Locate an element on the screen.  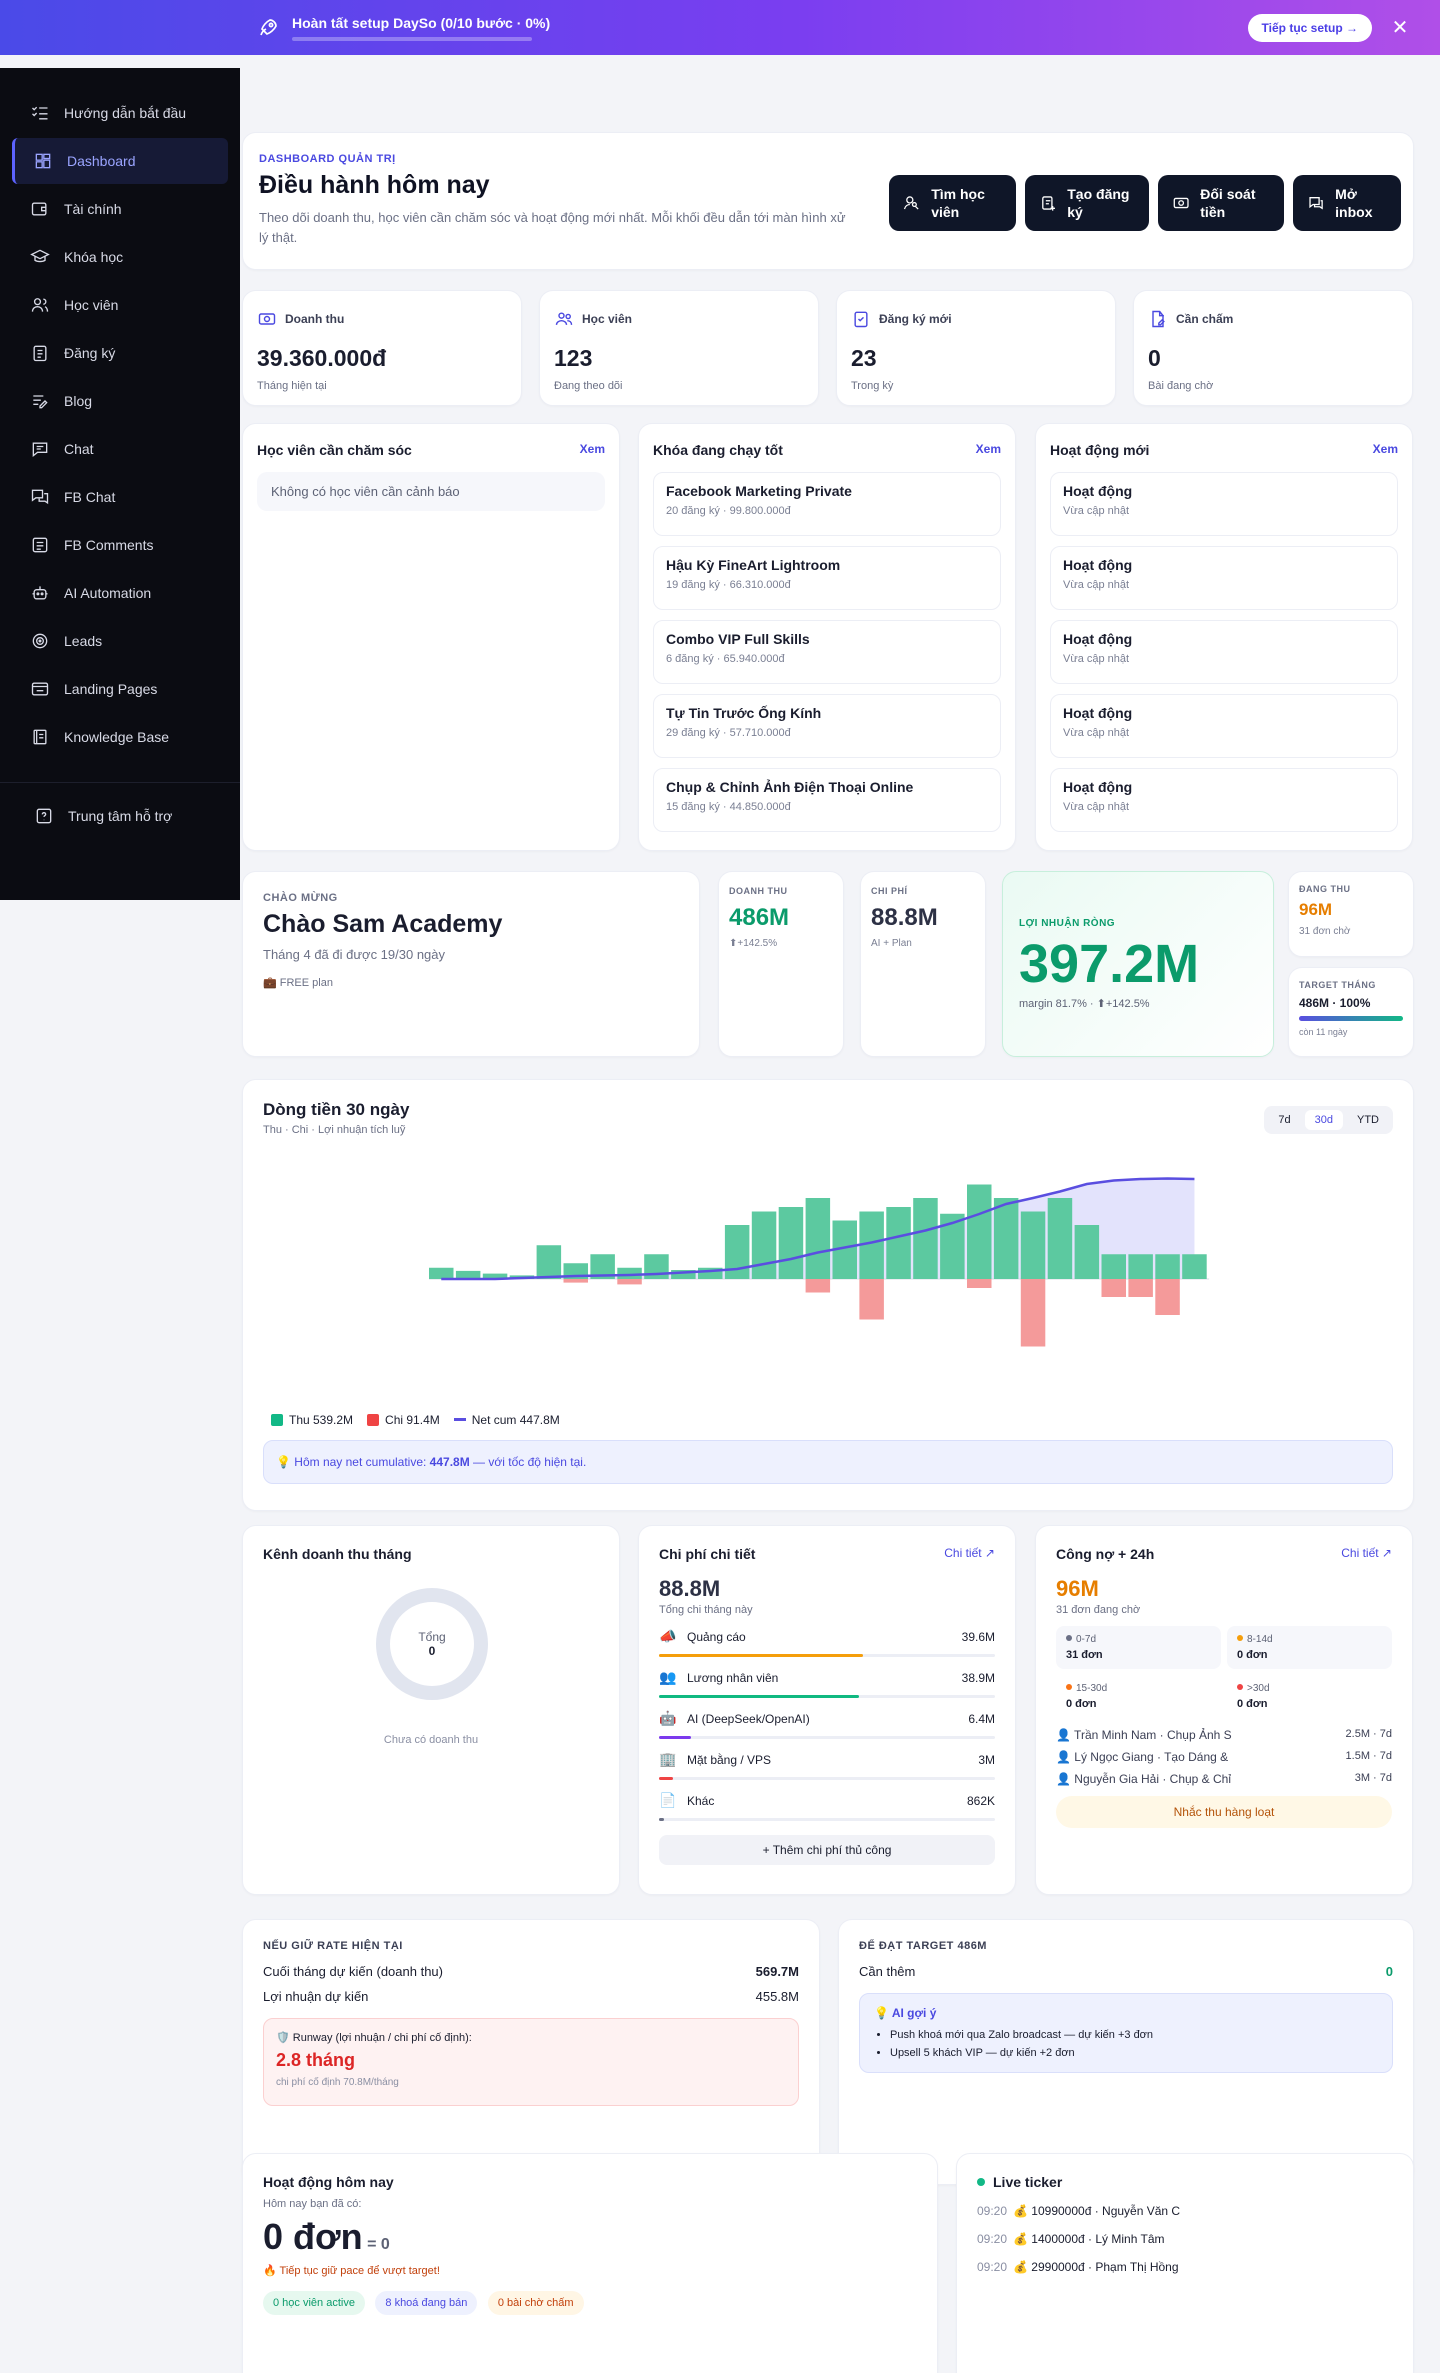
range-7d: 7d is located at coordinates (1284, 1120).